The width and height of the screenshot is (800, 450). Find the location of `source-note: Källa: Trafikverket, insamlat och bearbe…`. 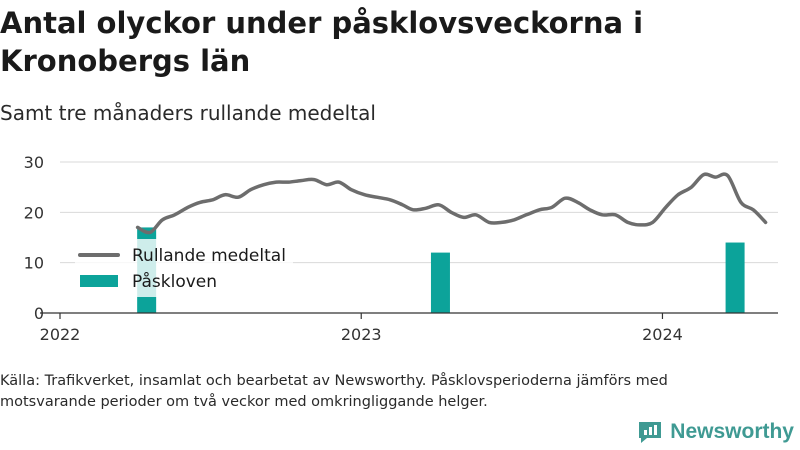

source-note: Källa: Trafikverket, insamlat och bearbe… is located at coordinates (334, 391).